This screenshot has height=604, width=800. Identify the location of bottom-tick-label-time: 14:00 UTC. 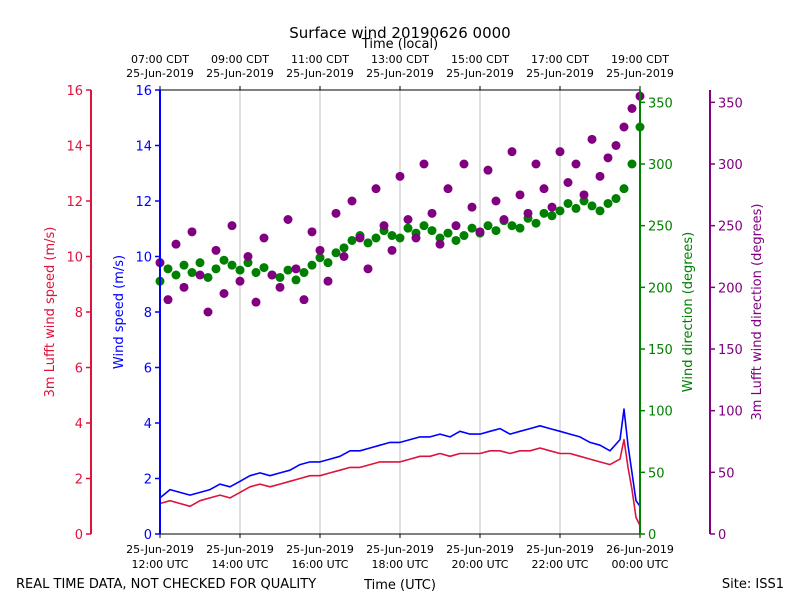
(239, 564).